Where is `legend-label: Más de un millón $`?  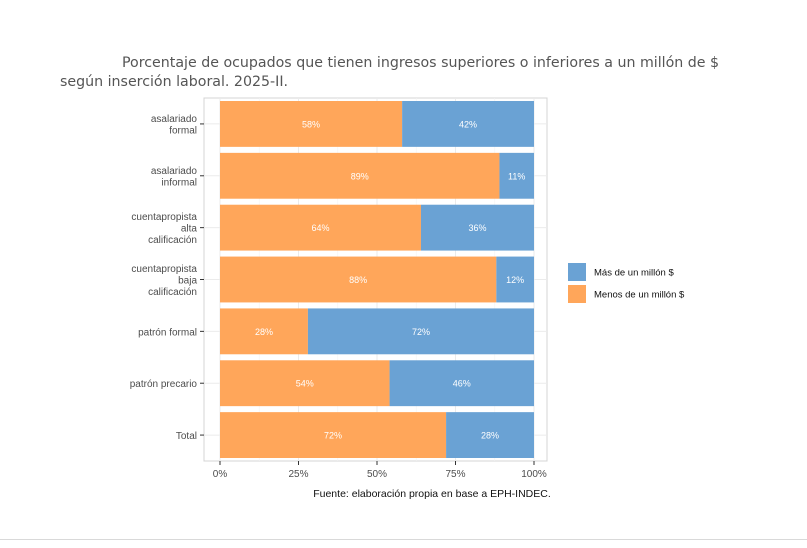 legend-label: Más de un millón $ is located at coordinates (634, 273).